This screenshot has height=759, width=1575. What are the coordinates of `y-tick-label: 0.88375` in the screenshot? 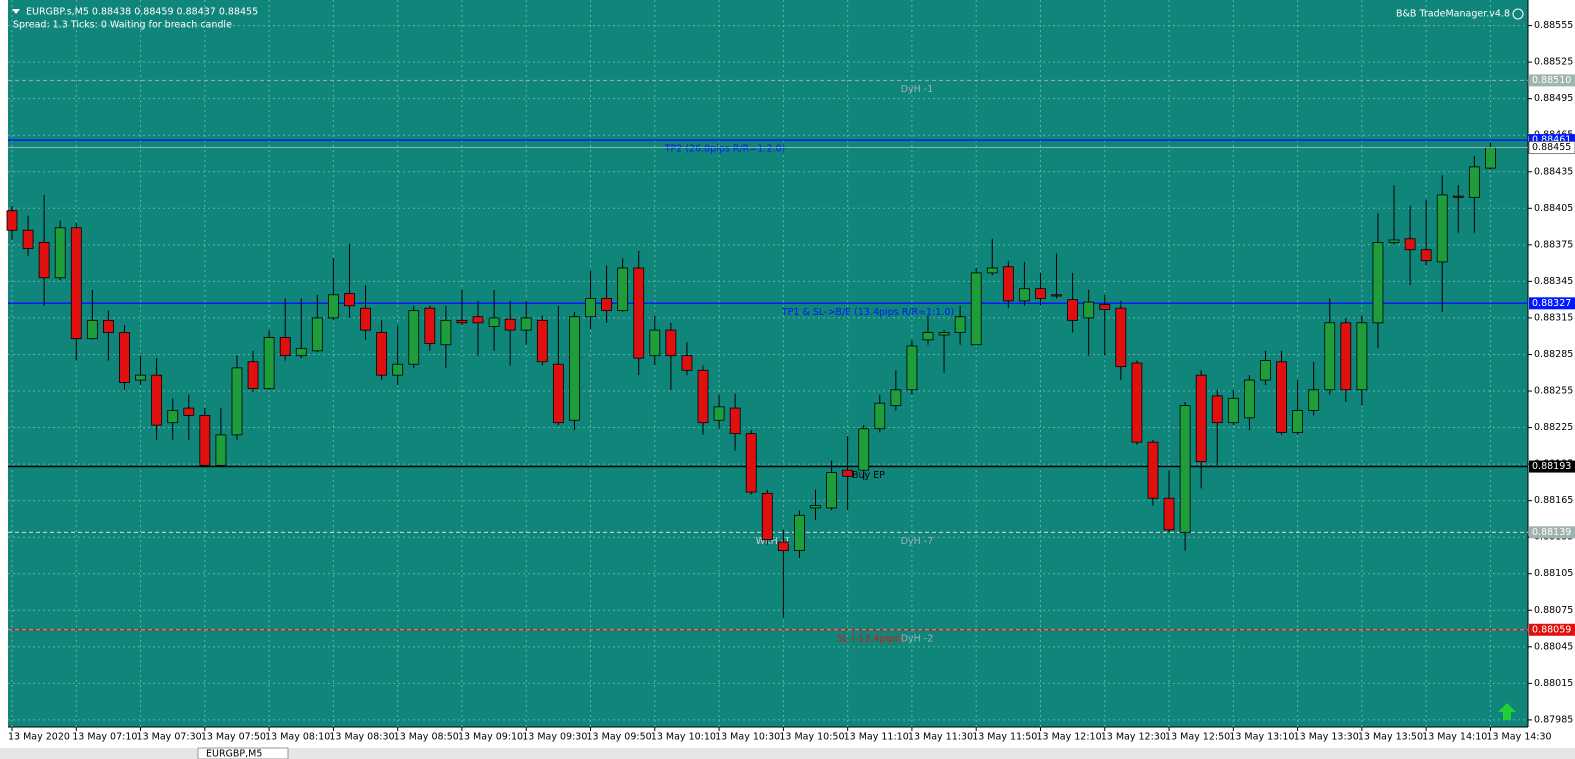 It's located at (1553, 244).